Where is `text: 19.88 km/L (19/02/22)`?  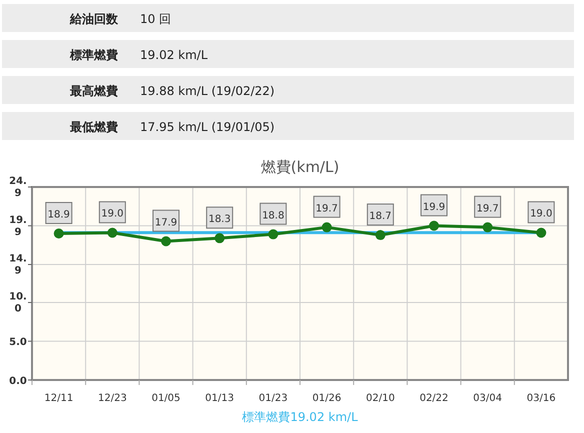
text: 19.88 km/L (19/02/22) is located at coordinates (207, 91).